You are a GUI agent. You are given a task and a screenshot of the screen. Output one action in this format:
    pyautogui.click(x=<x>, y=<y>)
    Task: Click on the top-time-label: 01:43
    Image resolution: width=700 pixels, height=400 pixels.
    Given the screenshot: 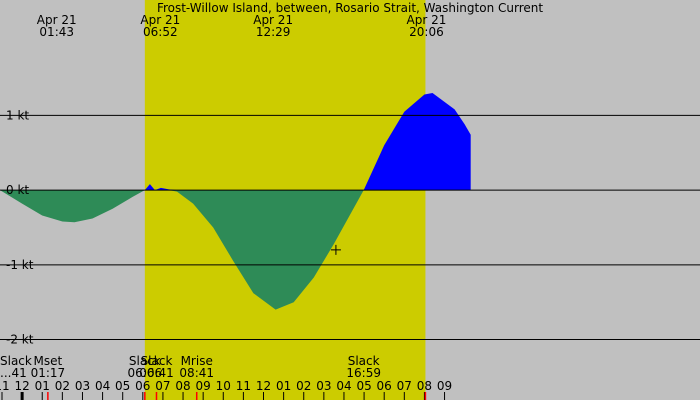 What is the action you would take?
    pyautogui.click(x=56, y=32)
    